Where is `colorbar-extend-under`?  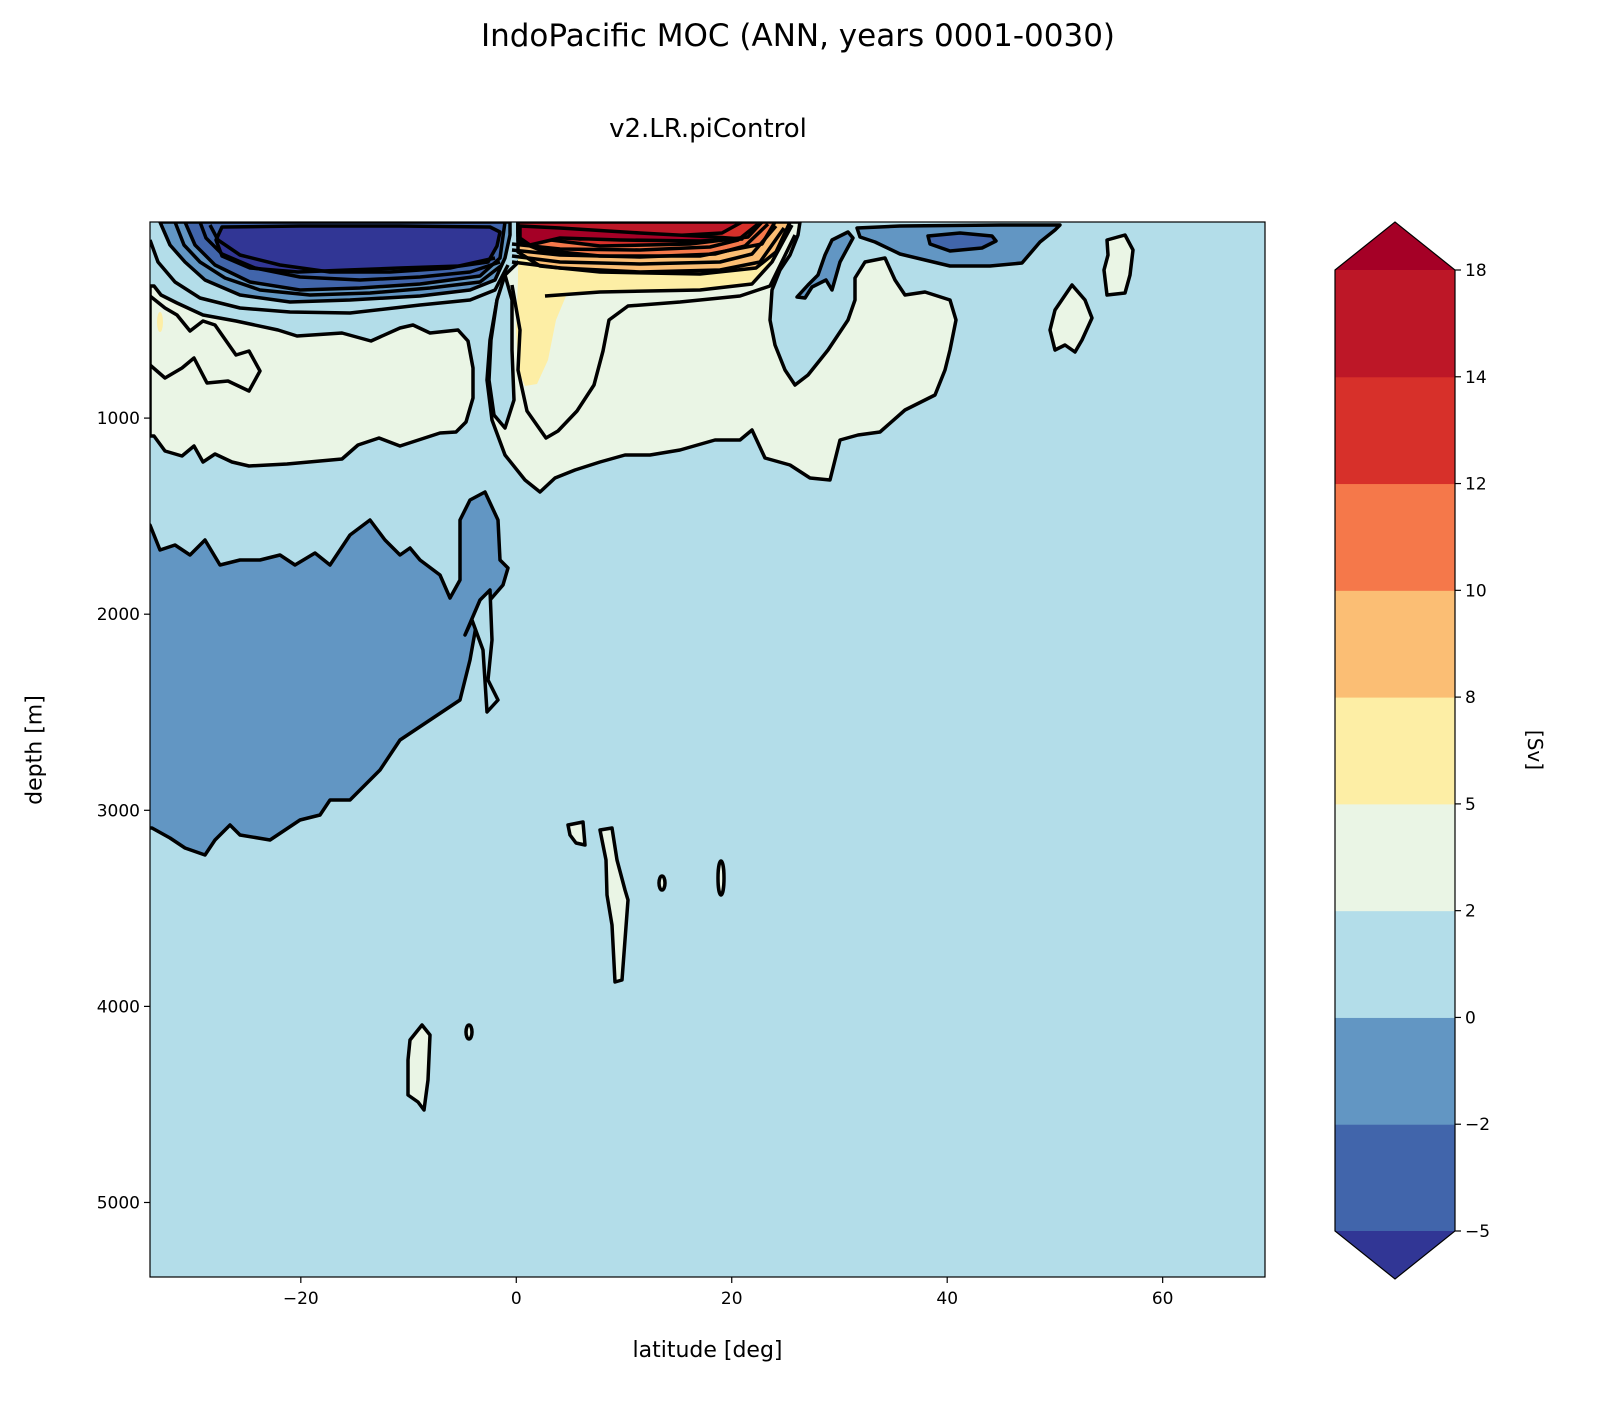
colorbar-extend-under is located at coordinates (1395, 1255).